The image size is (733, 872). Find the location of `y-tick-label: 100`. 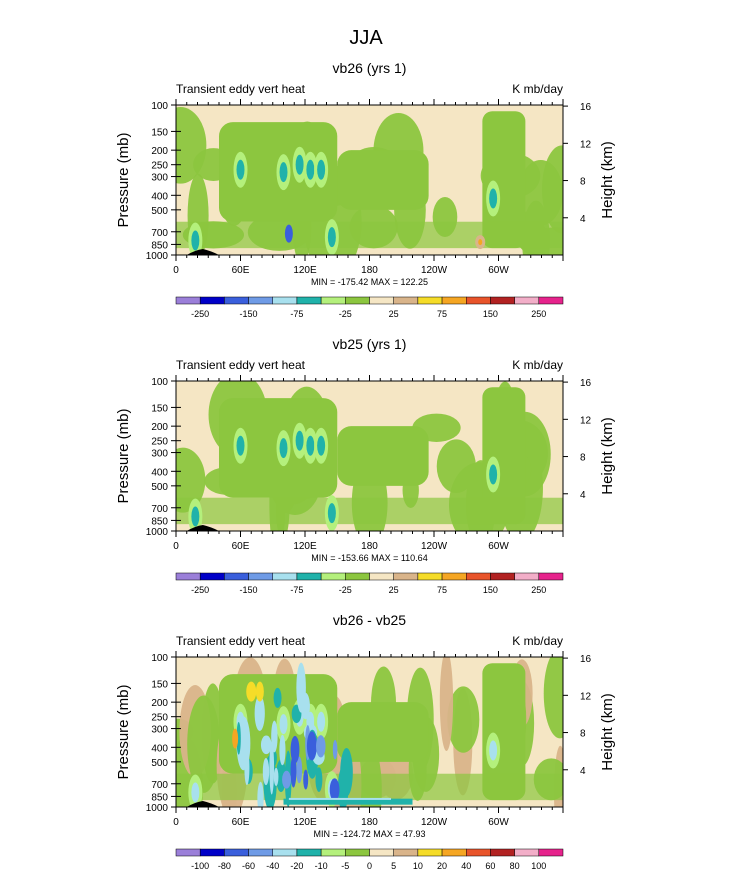

y-tick-label: 100 is located at coordinates (159, 106).